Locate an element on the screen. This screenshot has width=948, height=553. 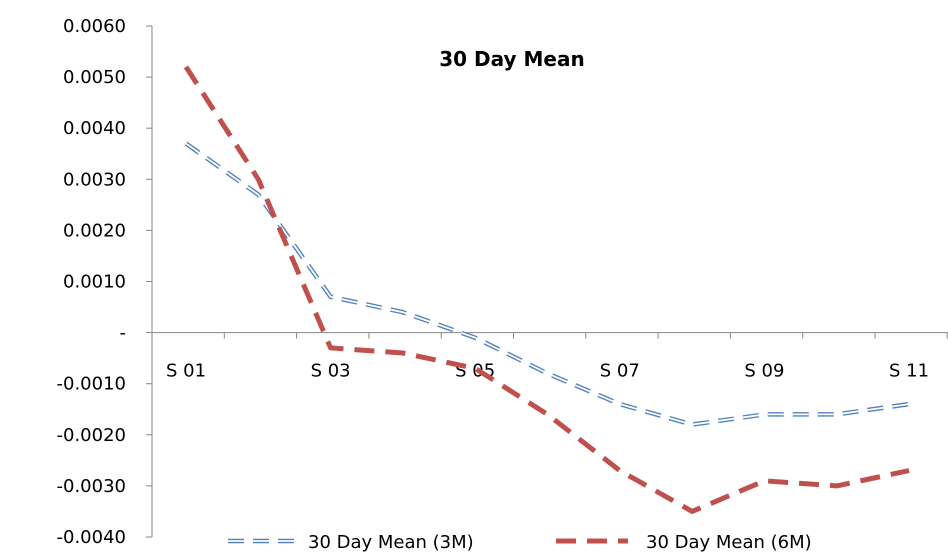
y-tick-label: -0.0040 is located at coordinates (91, 537).